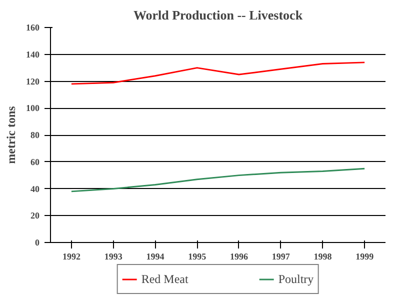 This screenshot has height=300, width=400. I want to click on y-tick-label: 0, so click(37, 243).